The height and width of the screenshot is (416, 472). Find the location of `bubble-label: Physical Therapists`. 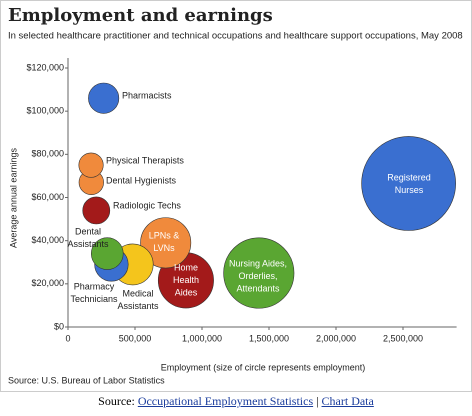

bubble-label: Physical Therapists is located at coordinates (145, 160).